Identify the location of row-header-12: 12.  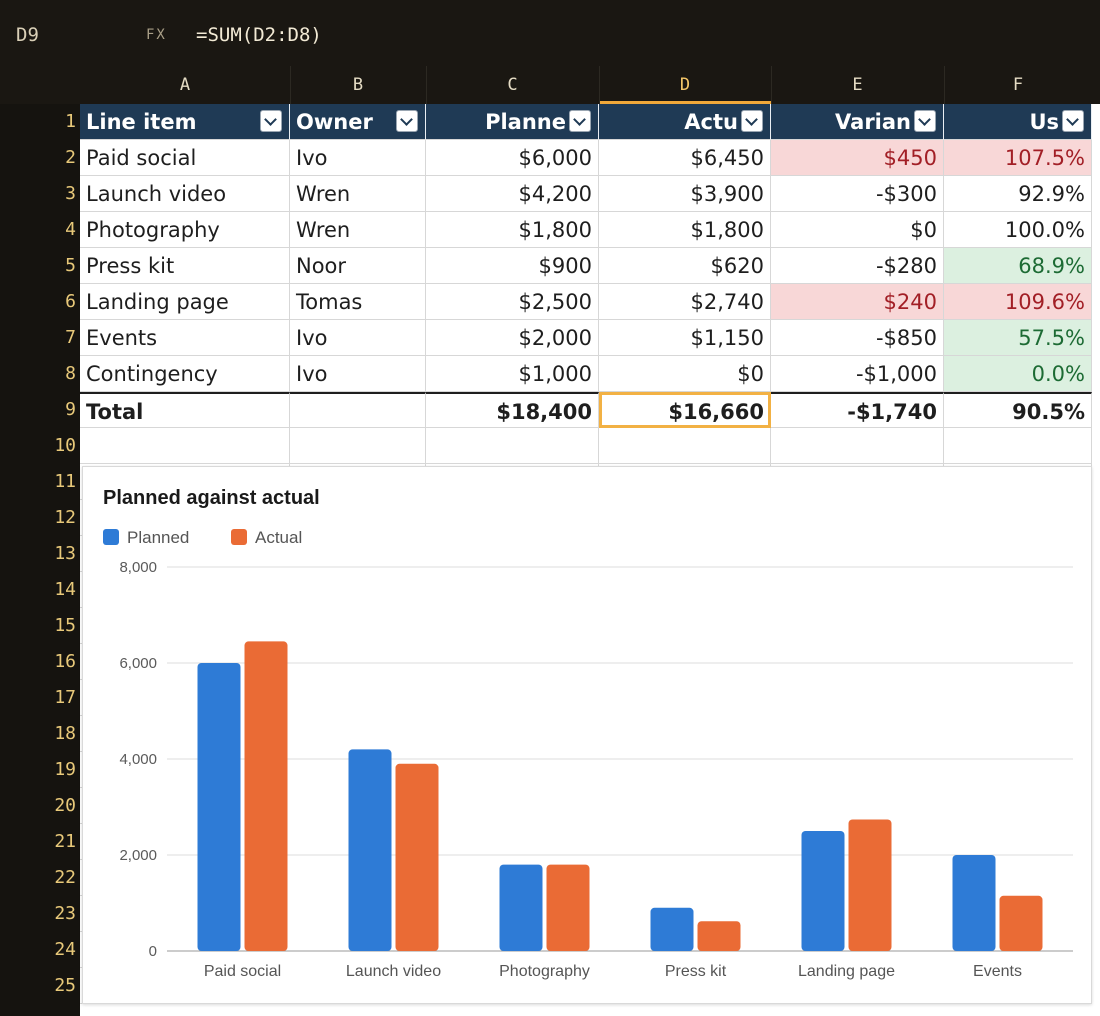
(65, 517).